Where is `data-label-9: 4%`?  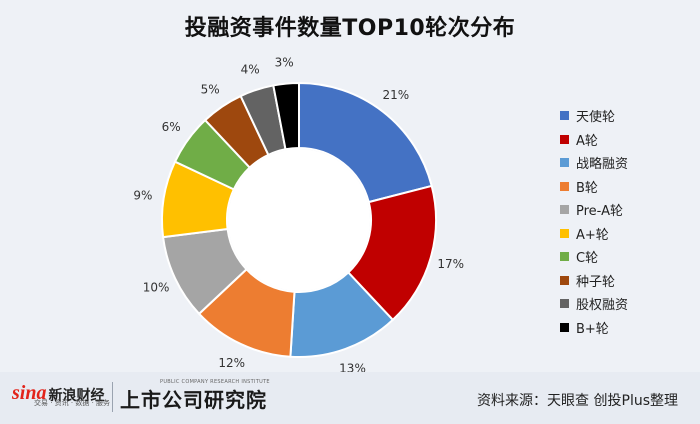 data-label-9: 4% is located at coordinates (250, 70).